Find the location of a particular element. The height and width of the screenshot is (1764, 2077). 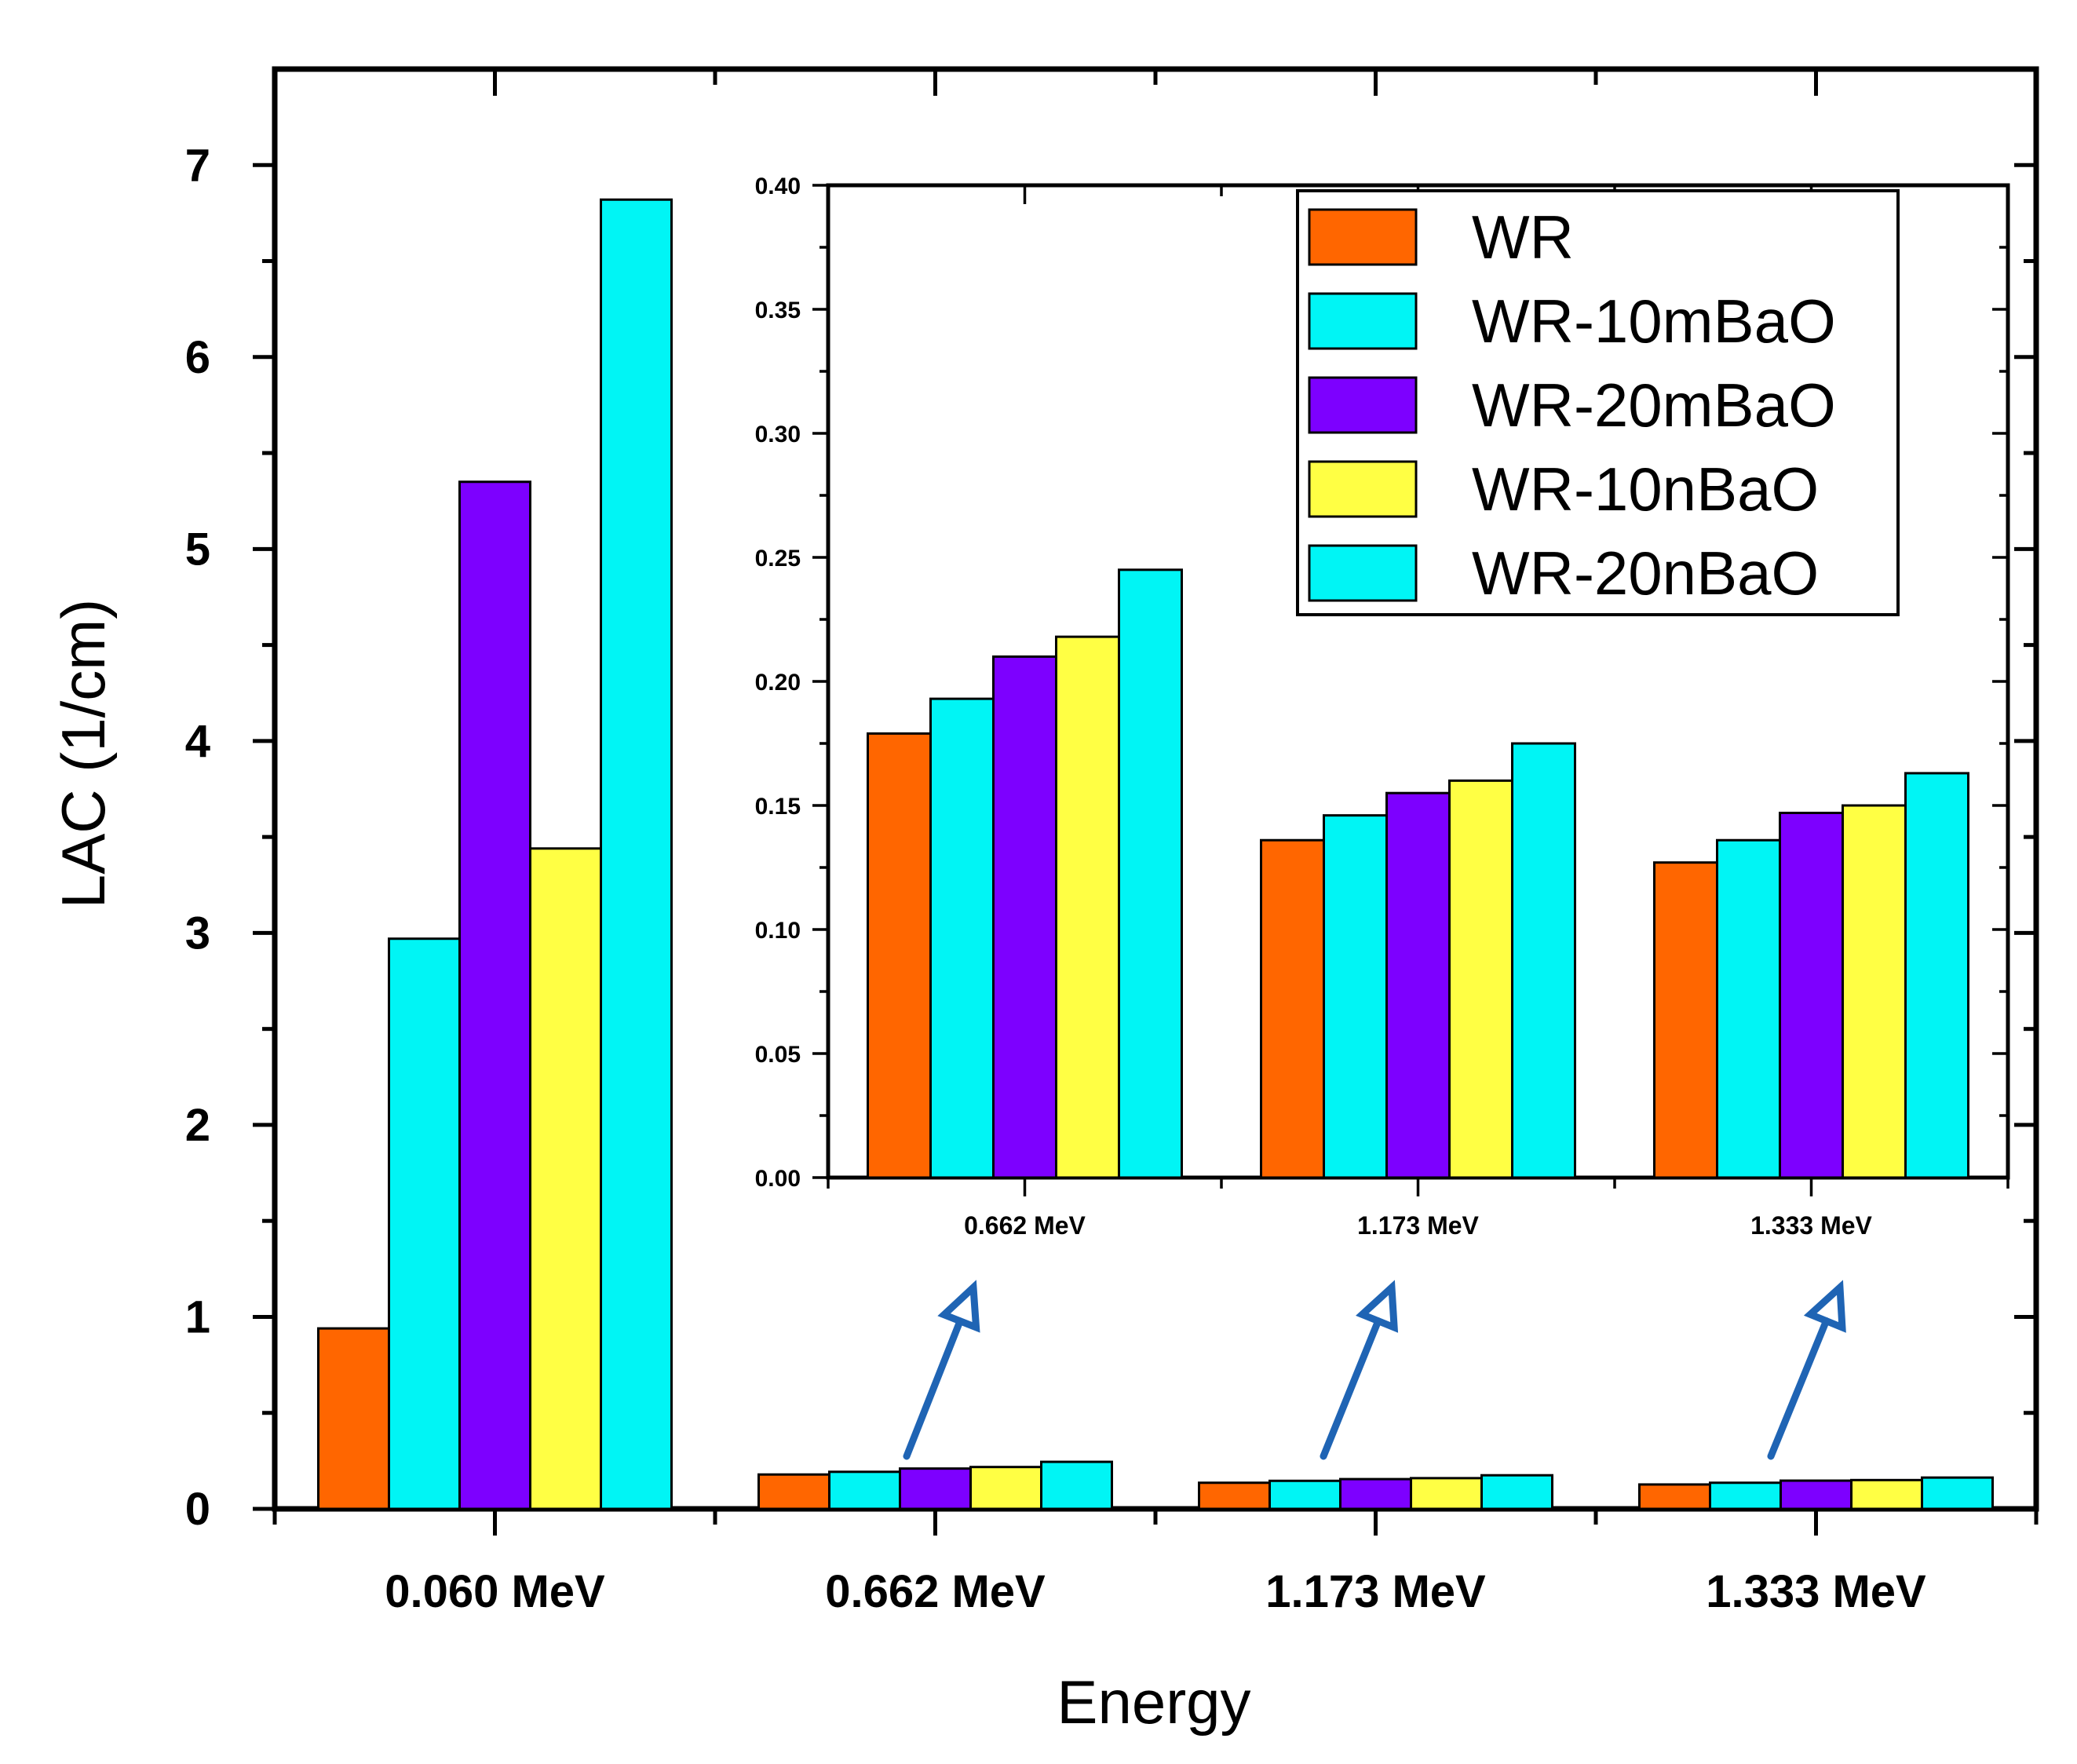

x-category-label: 1.173 MeV is located at coordinates (1375, 1591).